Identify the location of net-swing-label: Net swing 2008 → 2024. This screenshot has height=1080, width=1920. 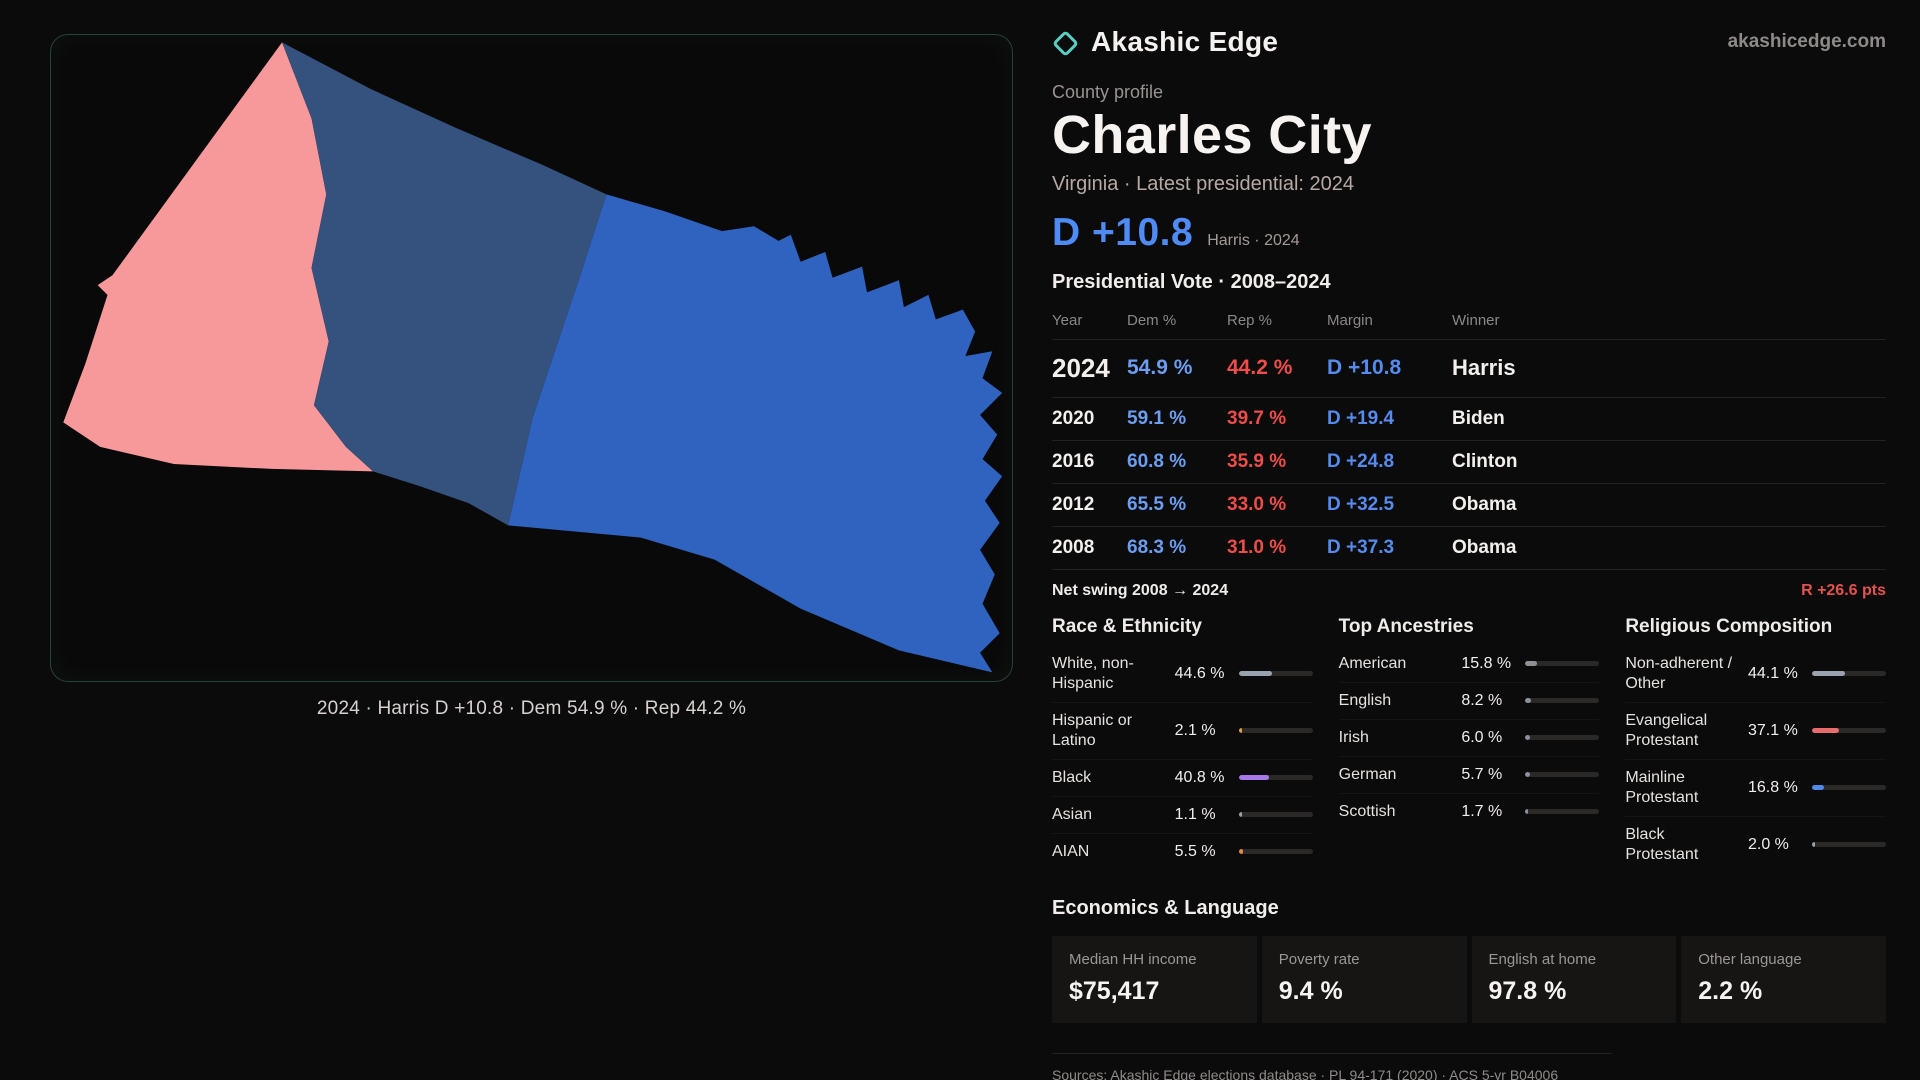
(1140, 590).